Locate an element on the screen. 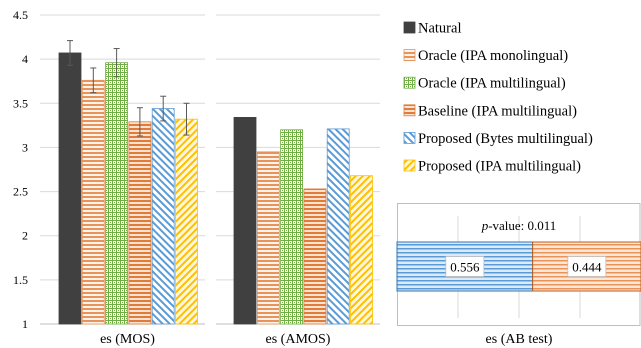  y-tick-label: 2 is located at coordinates (25, 236).